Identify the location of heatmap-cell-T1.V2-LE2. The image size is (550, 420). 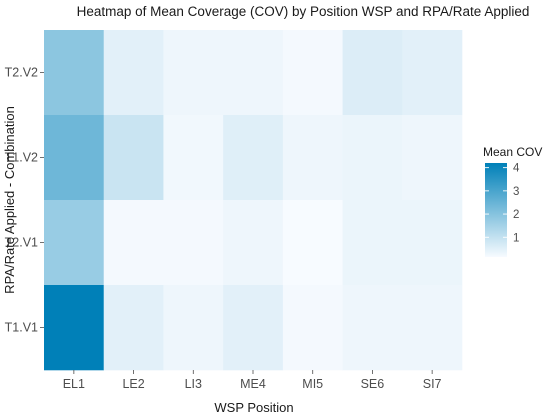
(133, 158).